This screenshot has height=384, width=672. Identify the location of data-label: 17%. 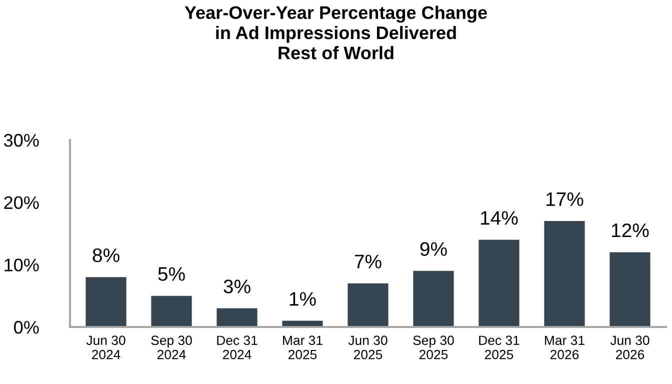
(565, 199).